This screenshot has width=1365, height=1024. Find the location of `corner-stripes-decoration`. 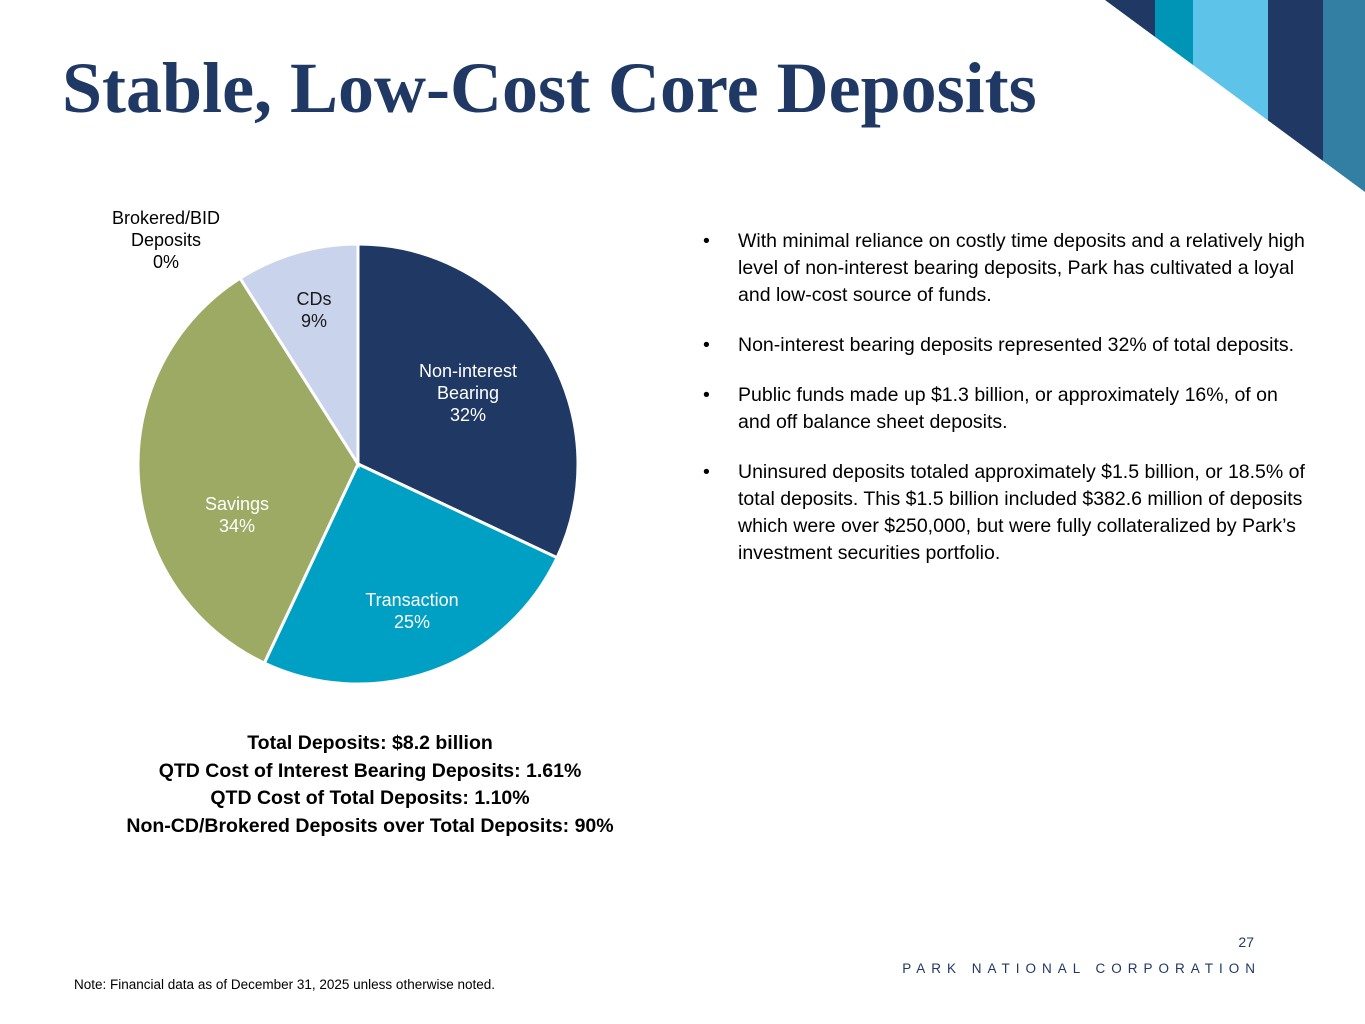

corner-stripes-decoration is located at coordinates (1235, 96).